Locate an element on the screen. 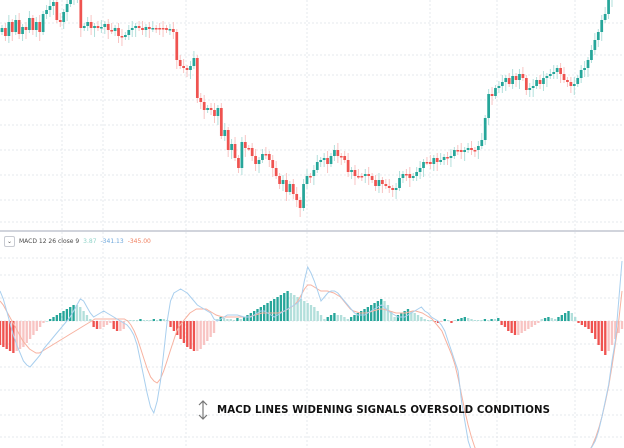  up-down-arrow-icon is located at coordinates (203, 410).